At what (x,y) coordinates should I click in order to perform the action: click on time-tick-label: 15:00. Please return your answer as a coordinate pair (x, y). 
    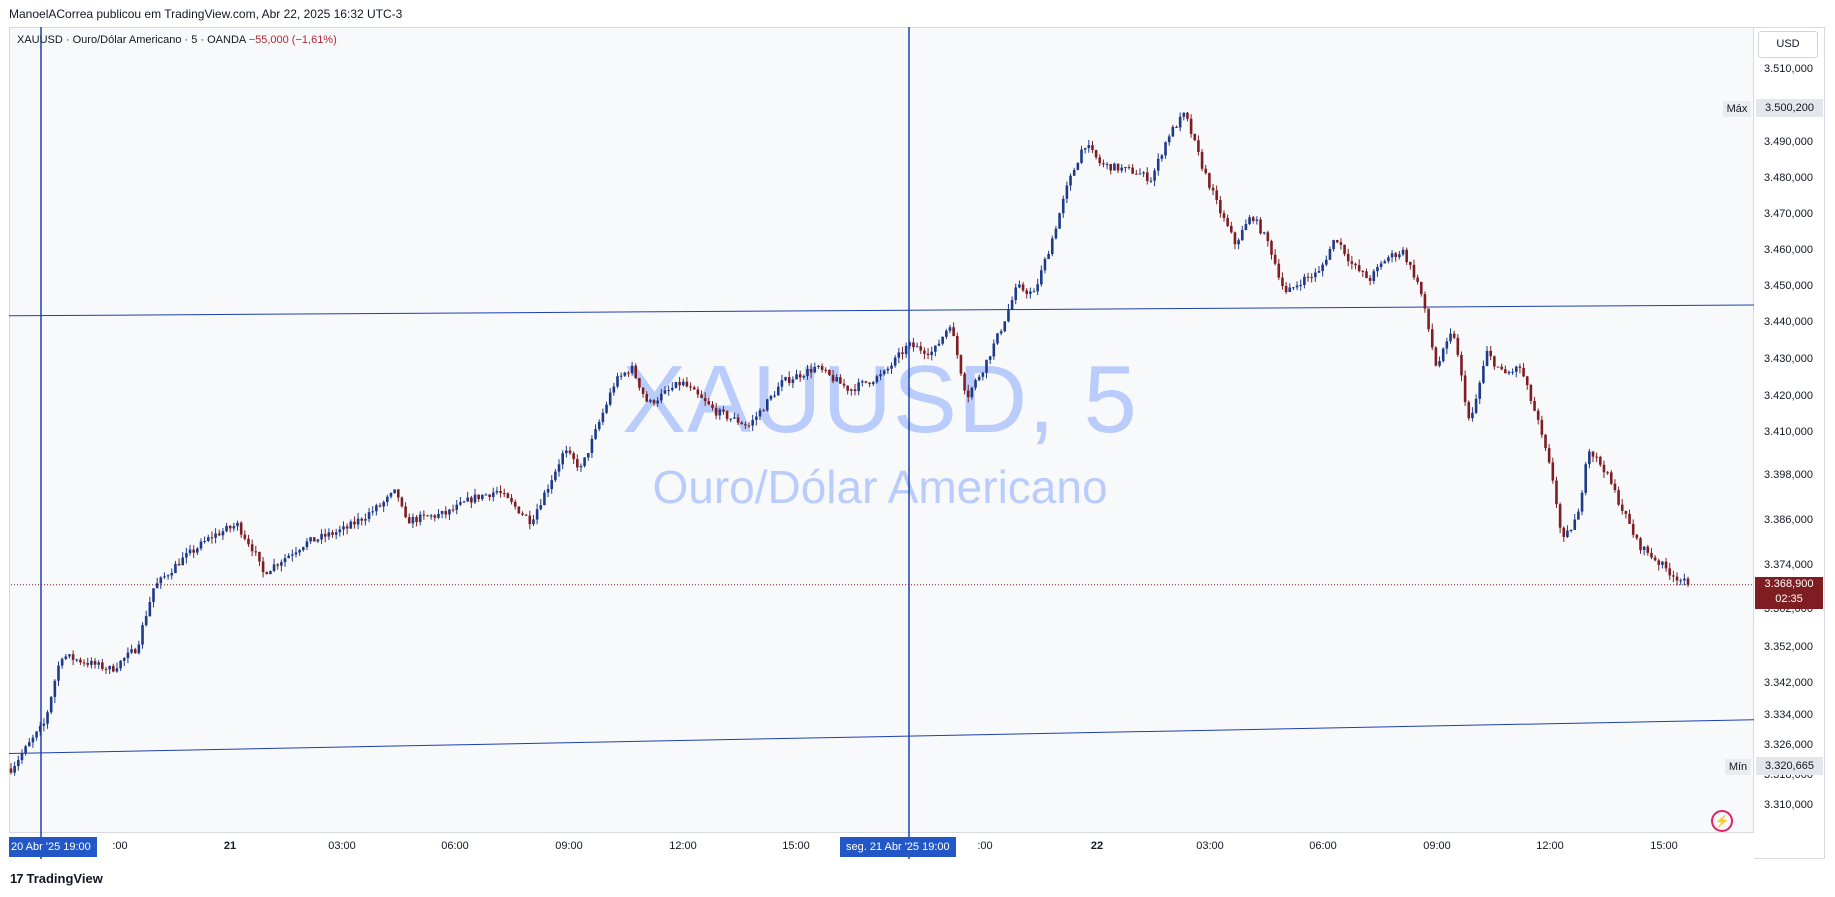
    Looking at the image, I should click on (1664, 846).